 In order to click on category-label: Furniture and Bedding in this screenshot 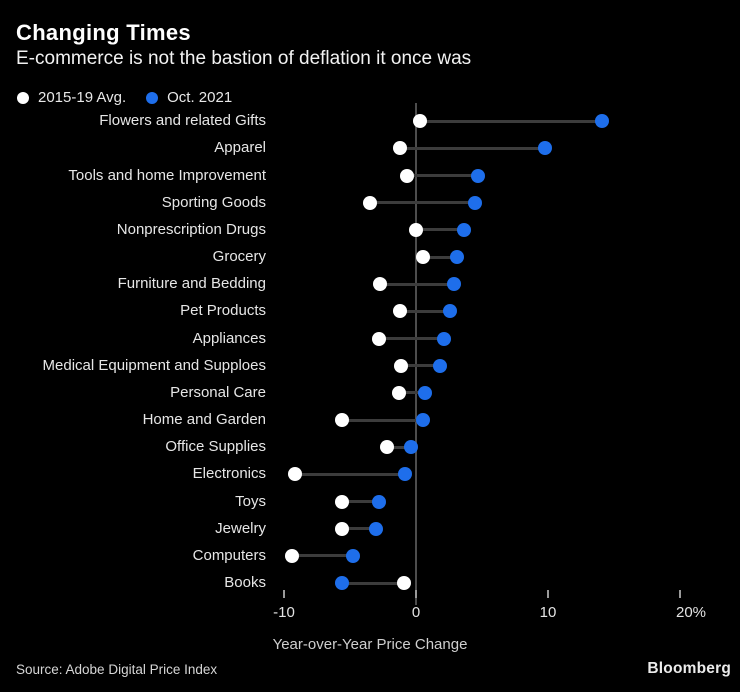, I will do `click(191, 284)`.